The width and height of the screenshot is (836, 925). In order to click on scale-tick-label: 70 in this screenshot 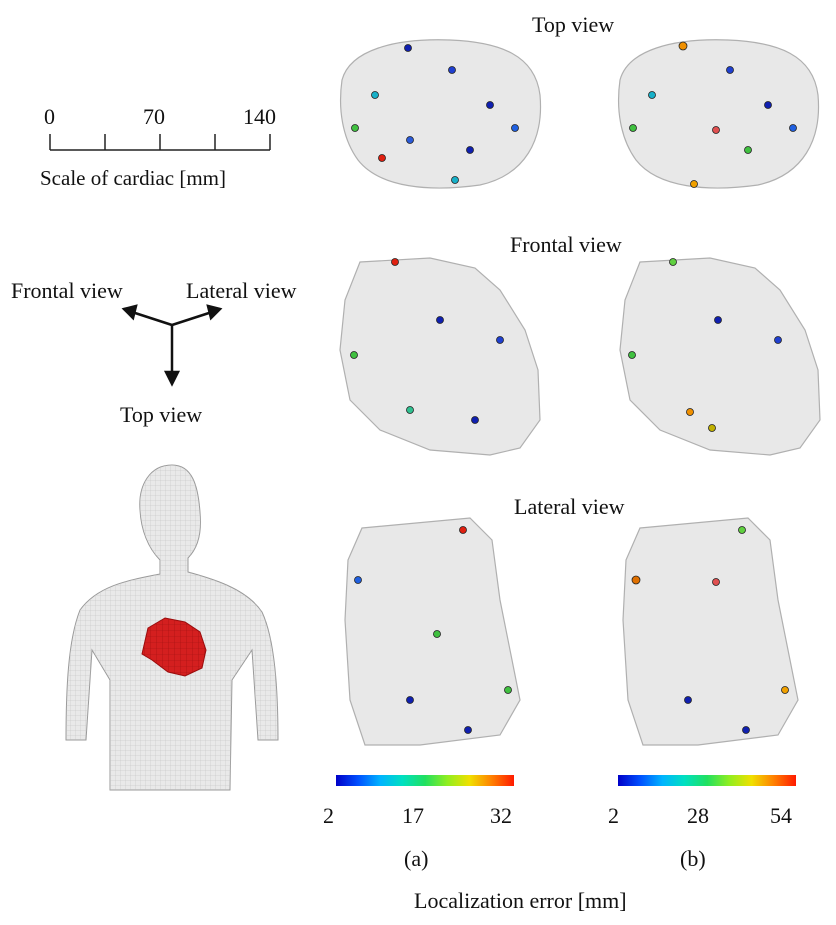, I will do `click(154, 116)`.